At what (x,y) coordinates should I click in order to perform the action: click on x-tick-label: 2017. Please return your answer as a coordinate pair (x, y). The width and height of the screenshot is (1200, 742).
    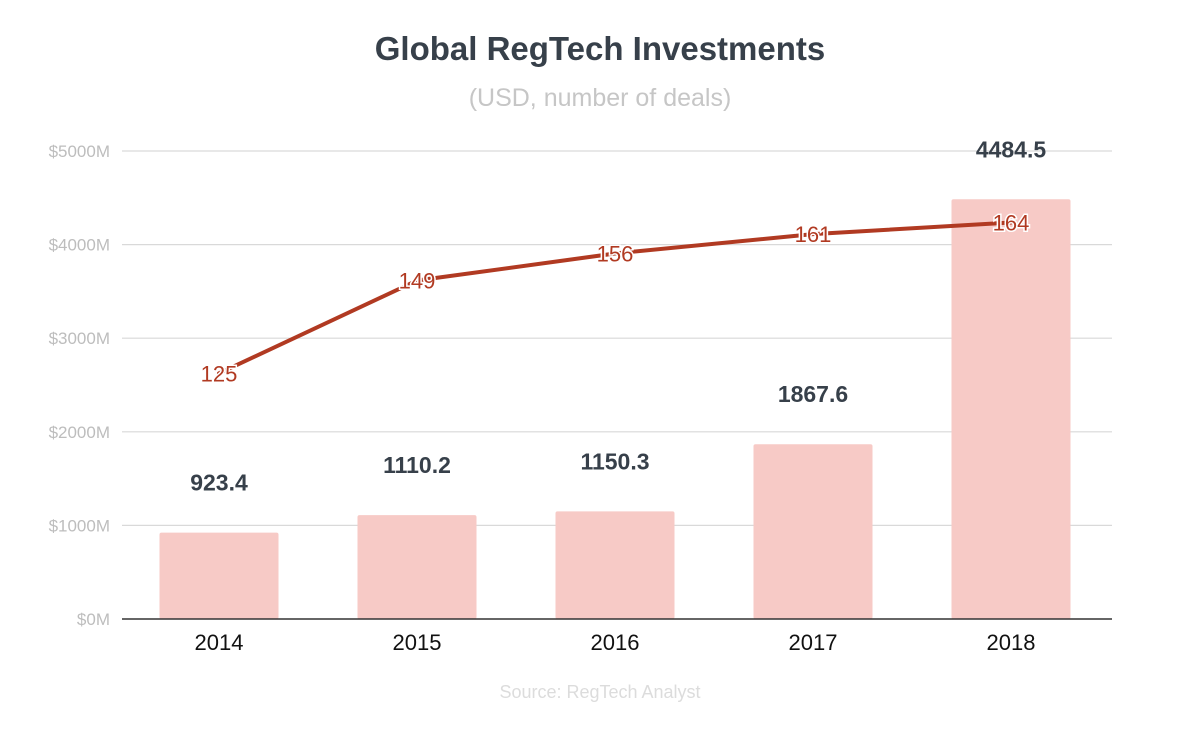
    Looking at the image, I should click on (813, 642).